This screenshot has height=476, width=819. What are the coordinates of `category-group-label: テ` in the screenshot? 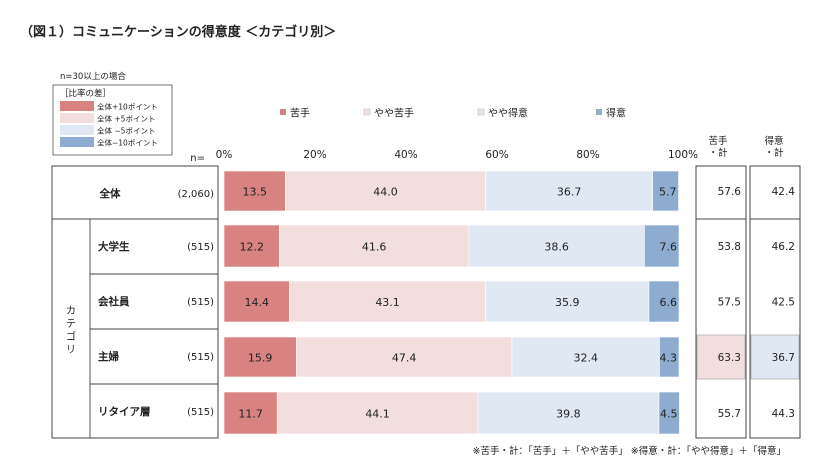 It's located at (71, 324).